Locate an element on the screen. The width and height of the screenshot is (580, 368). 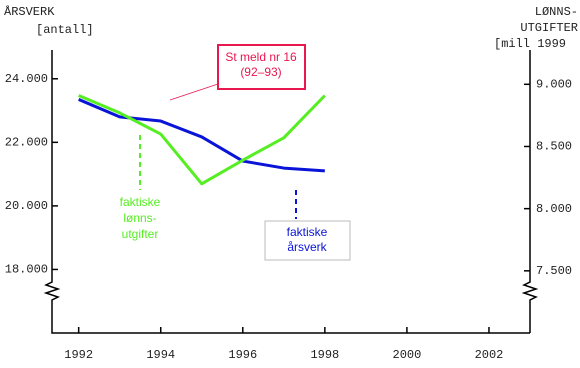
y-axis-title: ÅRSVERK is located at coordinates (29, 11).